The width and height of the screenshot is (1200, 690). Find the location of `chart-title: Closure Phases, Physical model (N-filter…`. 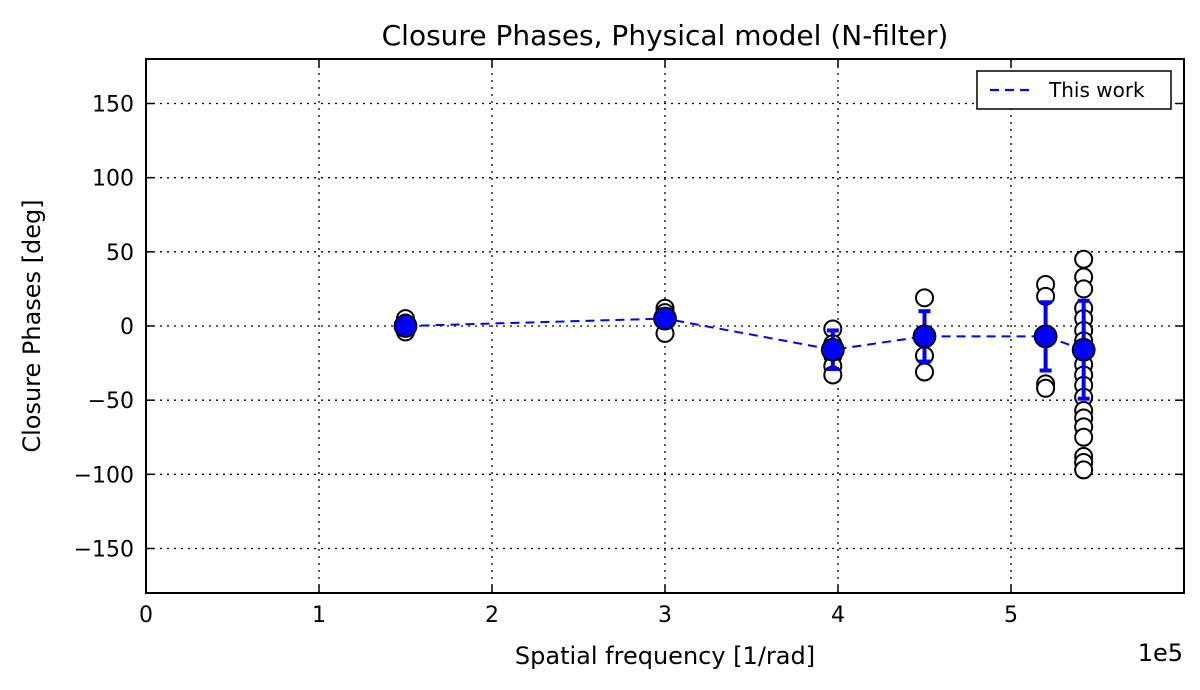

chart-title: Closure Phases, Physical model (N-filter… is located at coordinates (665, 35).